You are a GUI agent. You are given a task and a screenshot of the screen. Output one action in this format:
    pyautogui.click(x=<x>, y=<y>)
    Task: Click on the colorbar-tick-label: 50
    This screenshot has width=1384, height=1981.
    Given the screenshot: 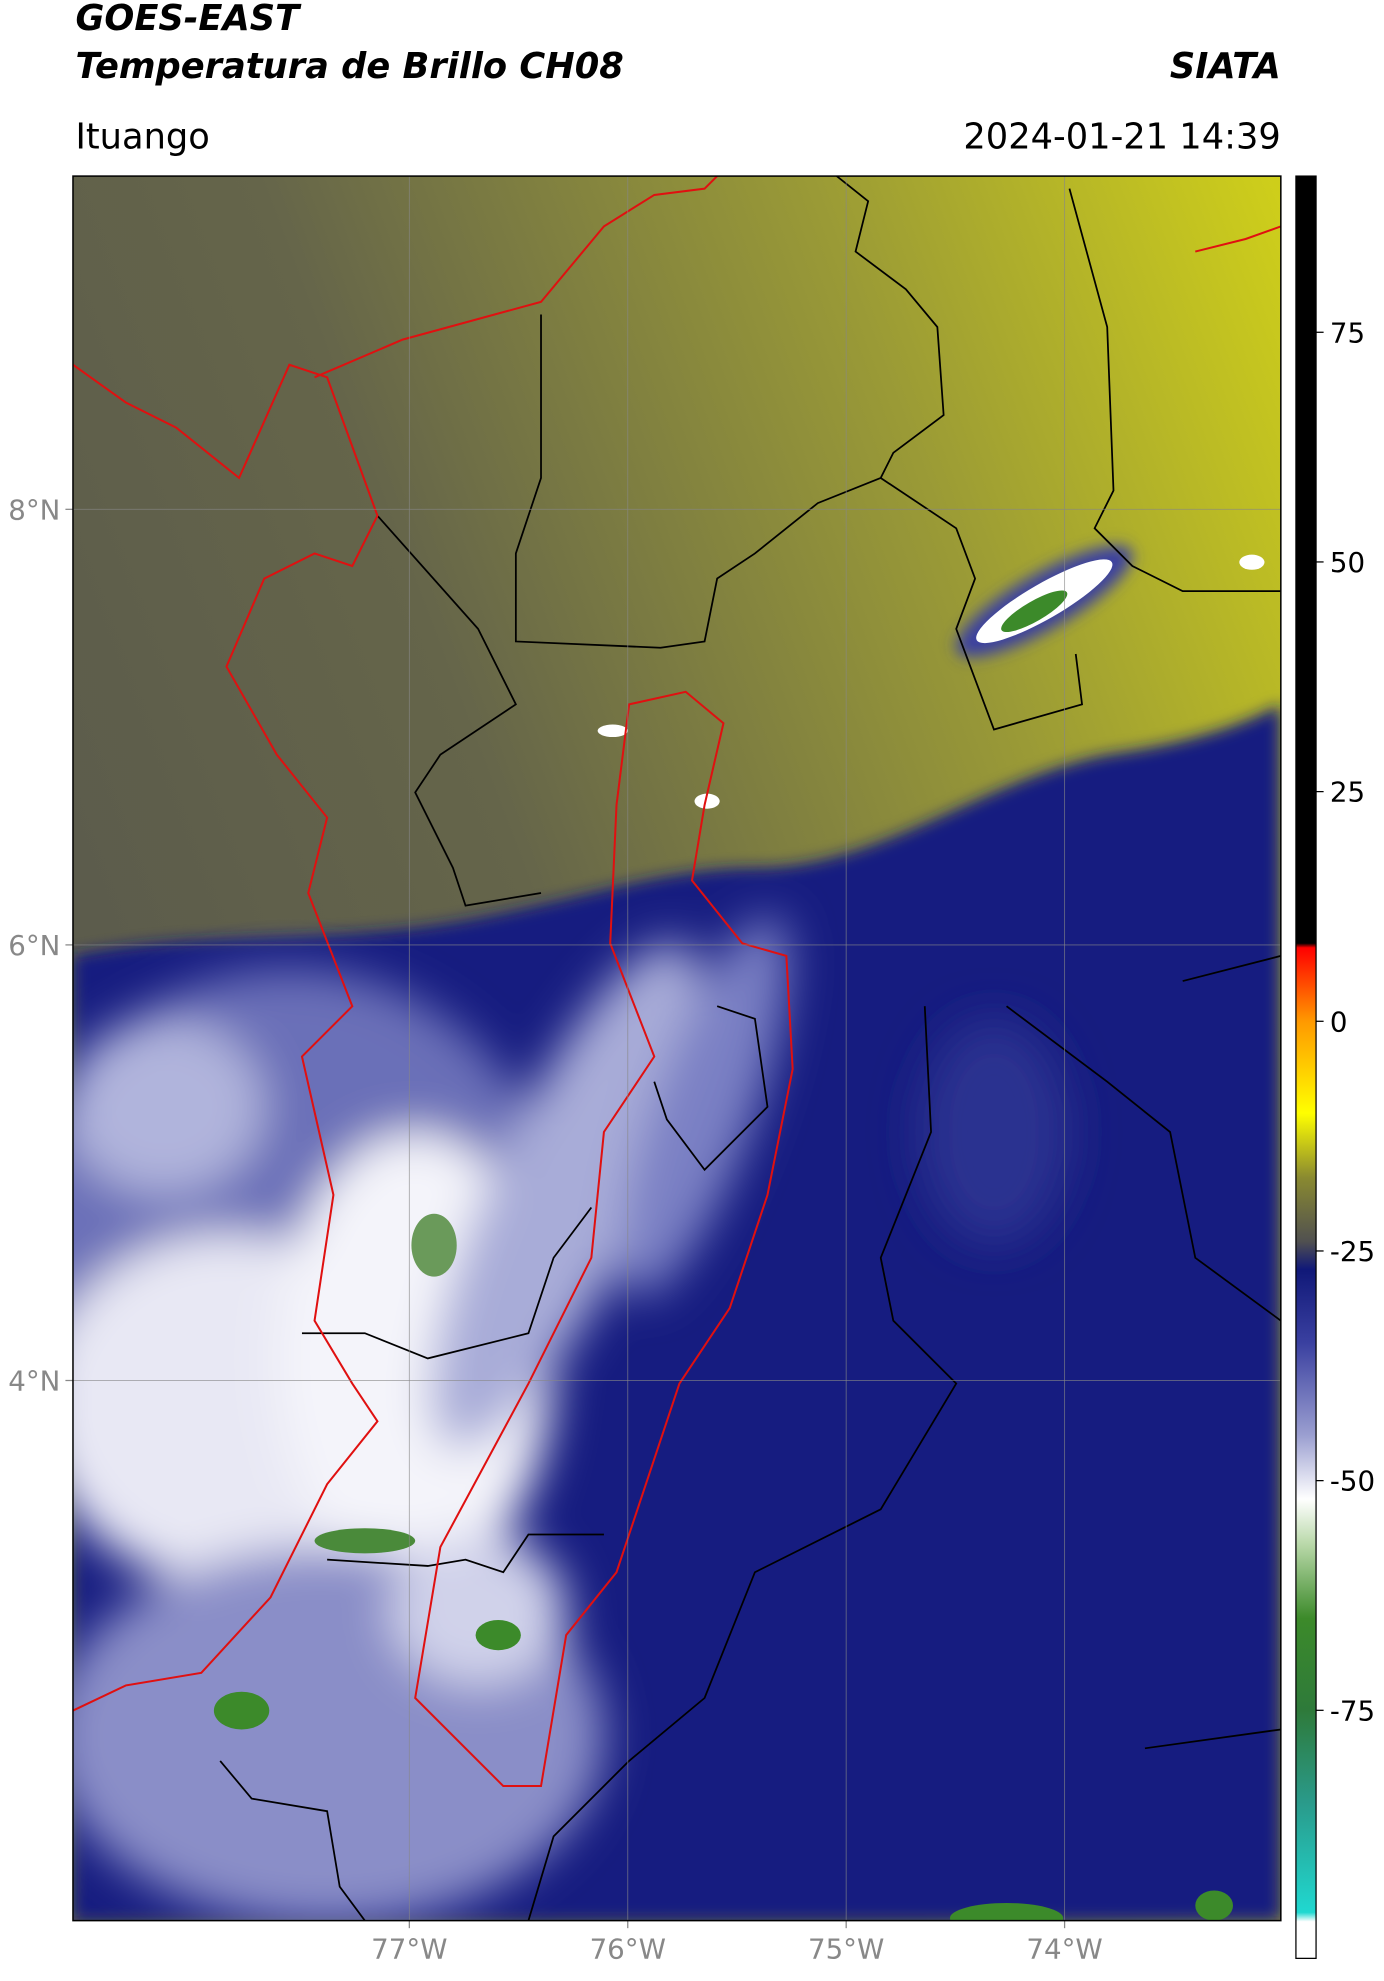 What is the action you would take?
    pyautogui.click(x=1347, y=562)
    